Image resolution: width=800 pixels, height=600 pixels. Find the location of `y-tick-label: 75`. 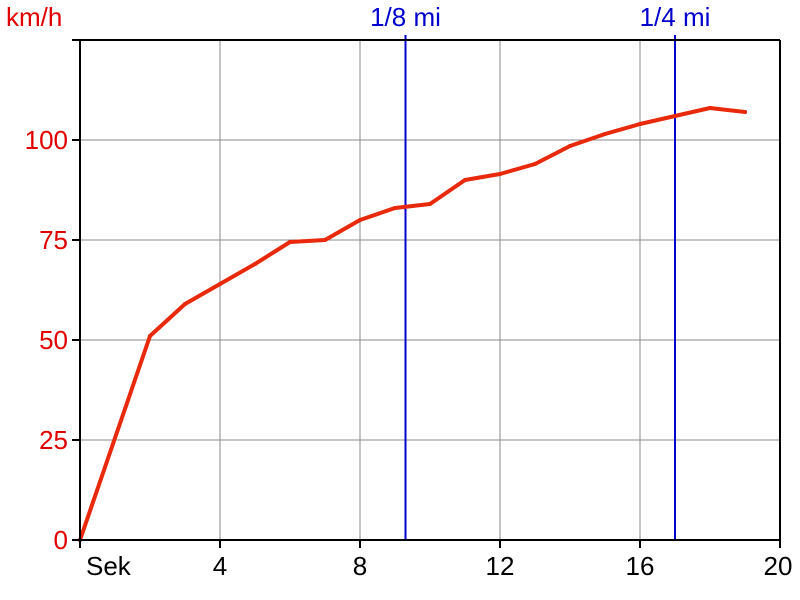

y-tick-label: 75 is located at coordinates (53, 240).